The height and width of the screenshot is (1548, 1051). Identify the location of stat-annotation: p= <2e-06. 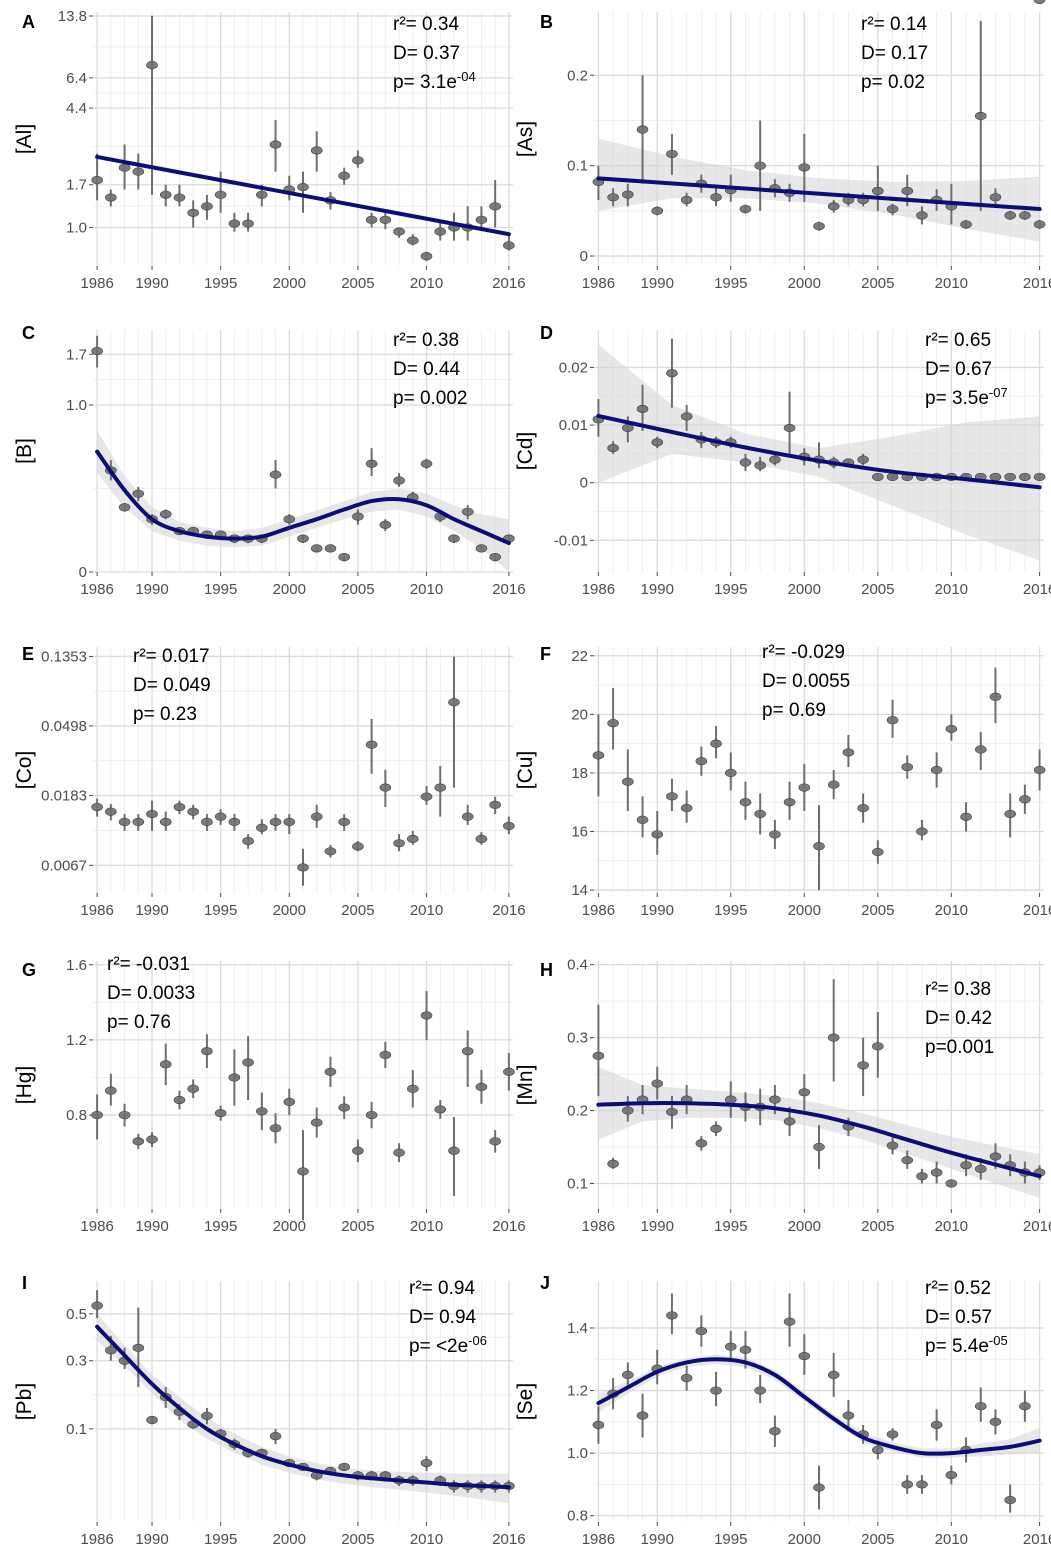
(448, 1345).